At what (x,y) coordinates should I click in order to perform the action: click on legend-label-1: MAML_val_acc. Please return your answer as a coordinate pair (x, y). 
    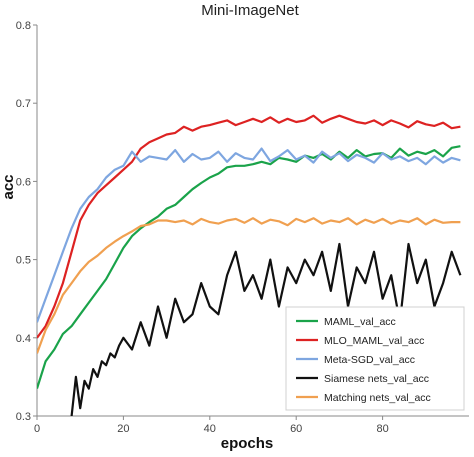
    Looking at the image, I should click on (360, 322).